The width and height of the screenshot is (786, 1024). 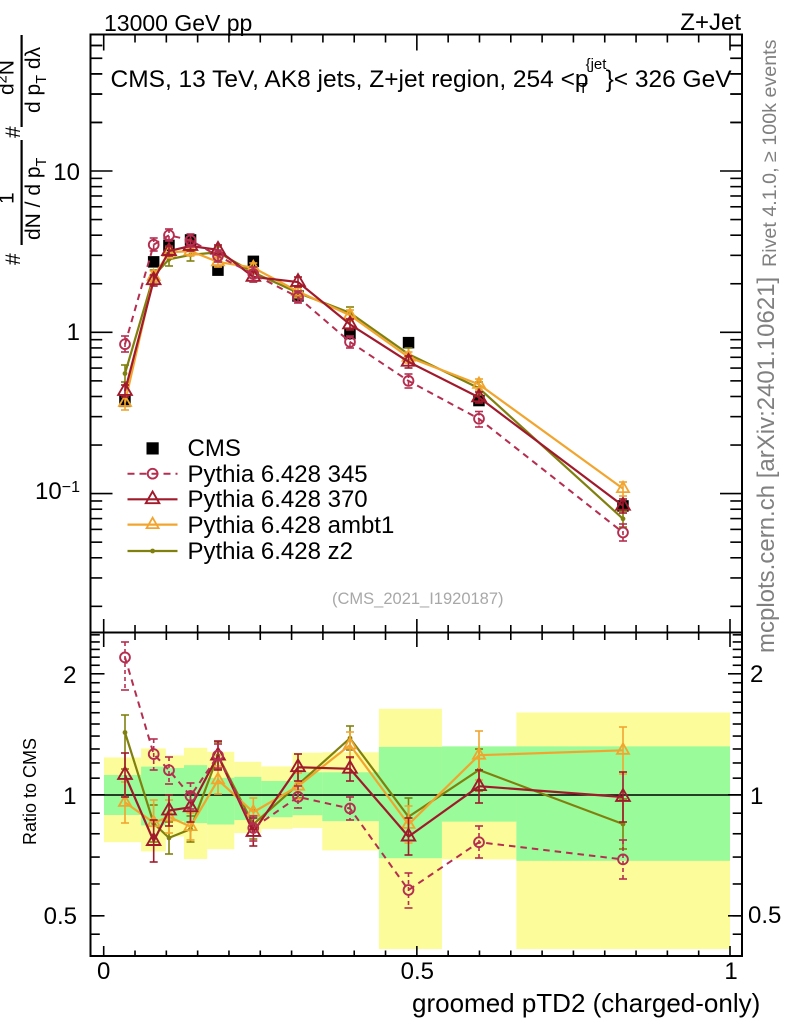 I want to click on svg-text: d pT dλ, so click(x=36, y=79).